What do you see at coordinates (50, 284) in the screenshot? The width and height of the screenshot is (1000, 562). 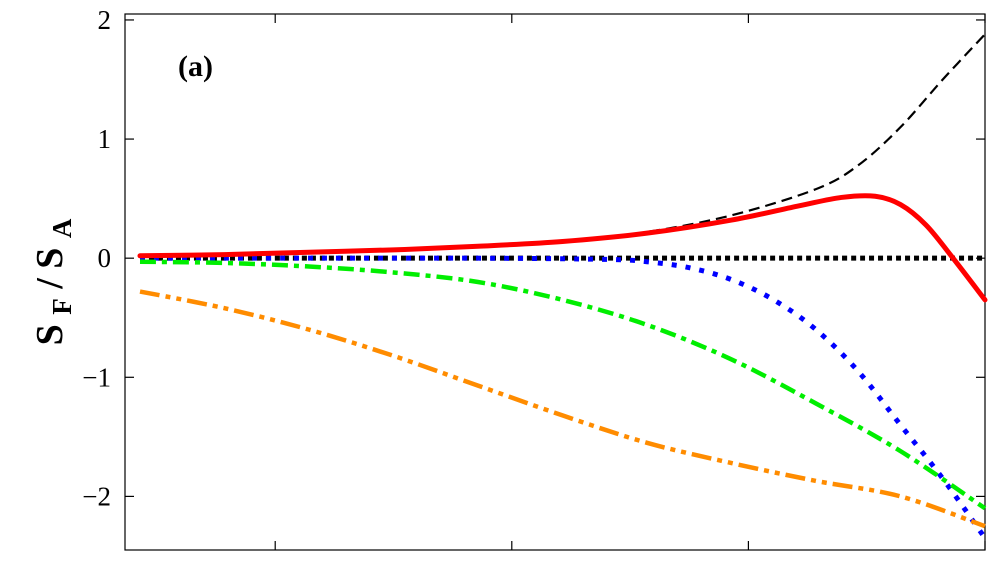 I see `y-axis-label-sep: /` at bounding box center [50, 284].